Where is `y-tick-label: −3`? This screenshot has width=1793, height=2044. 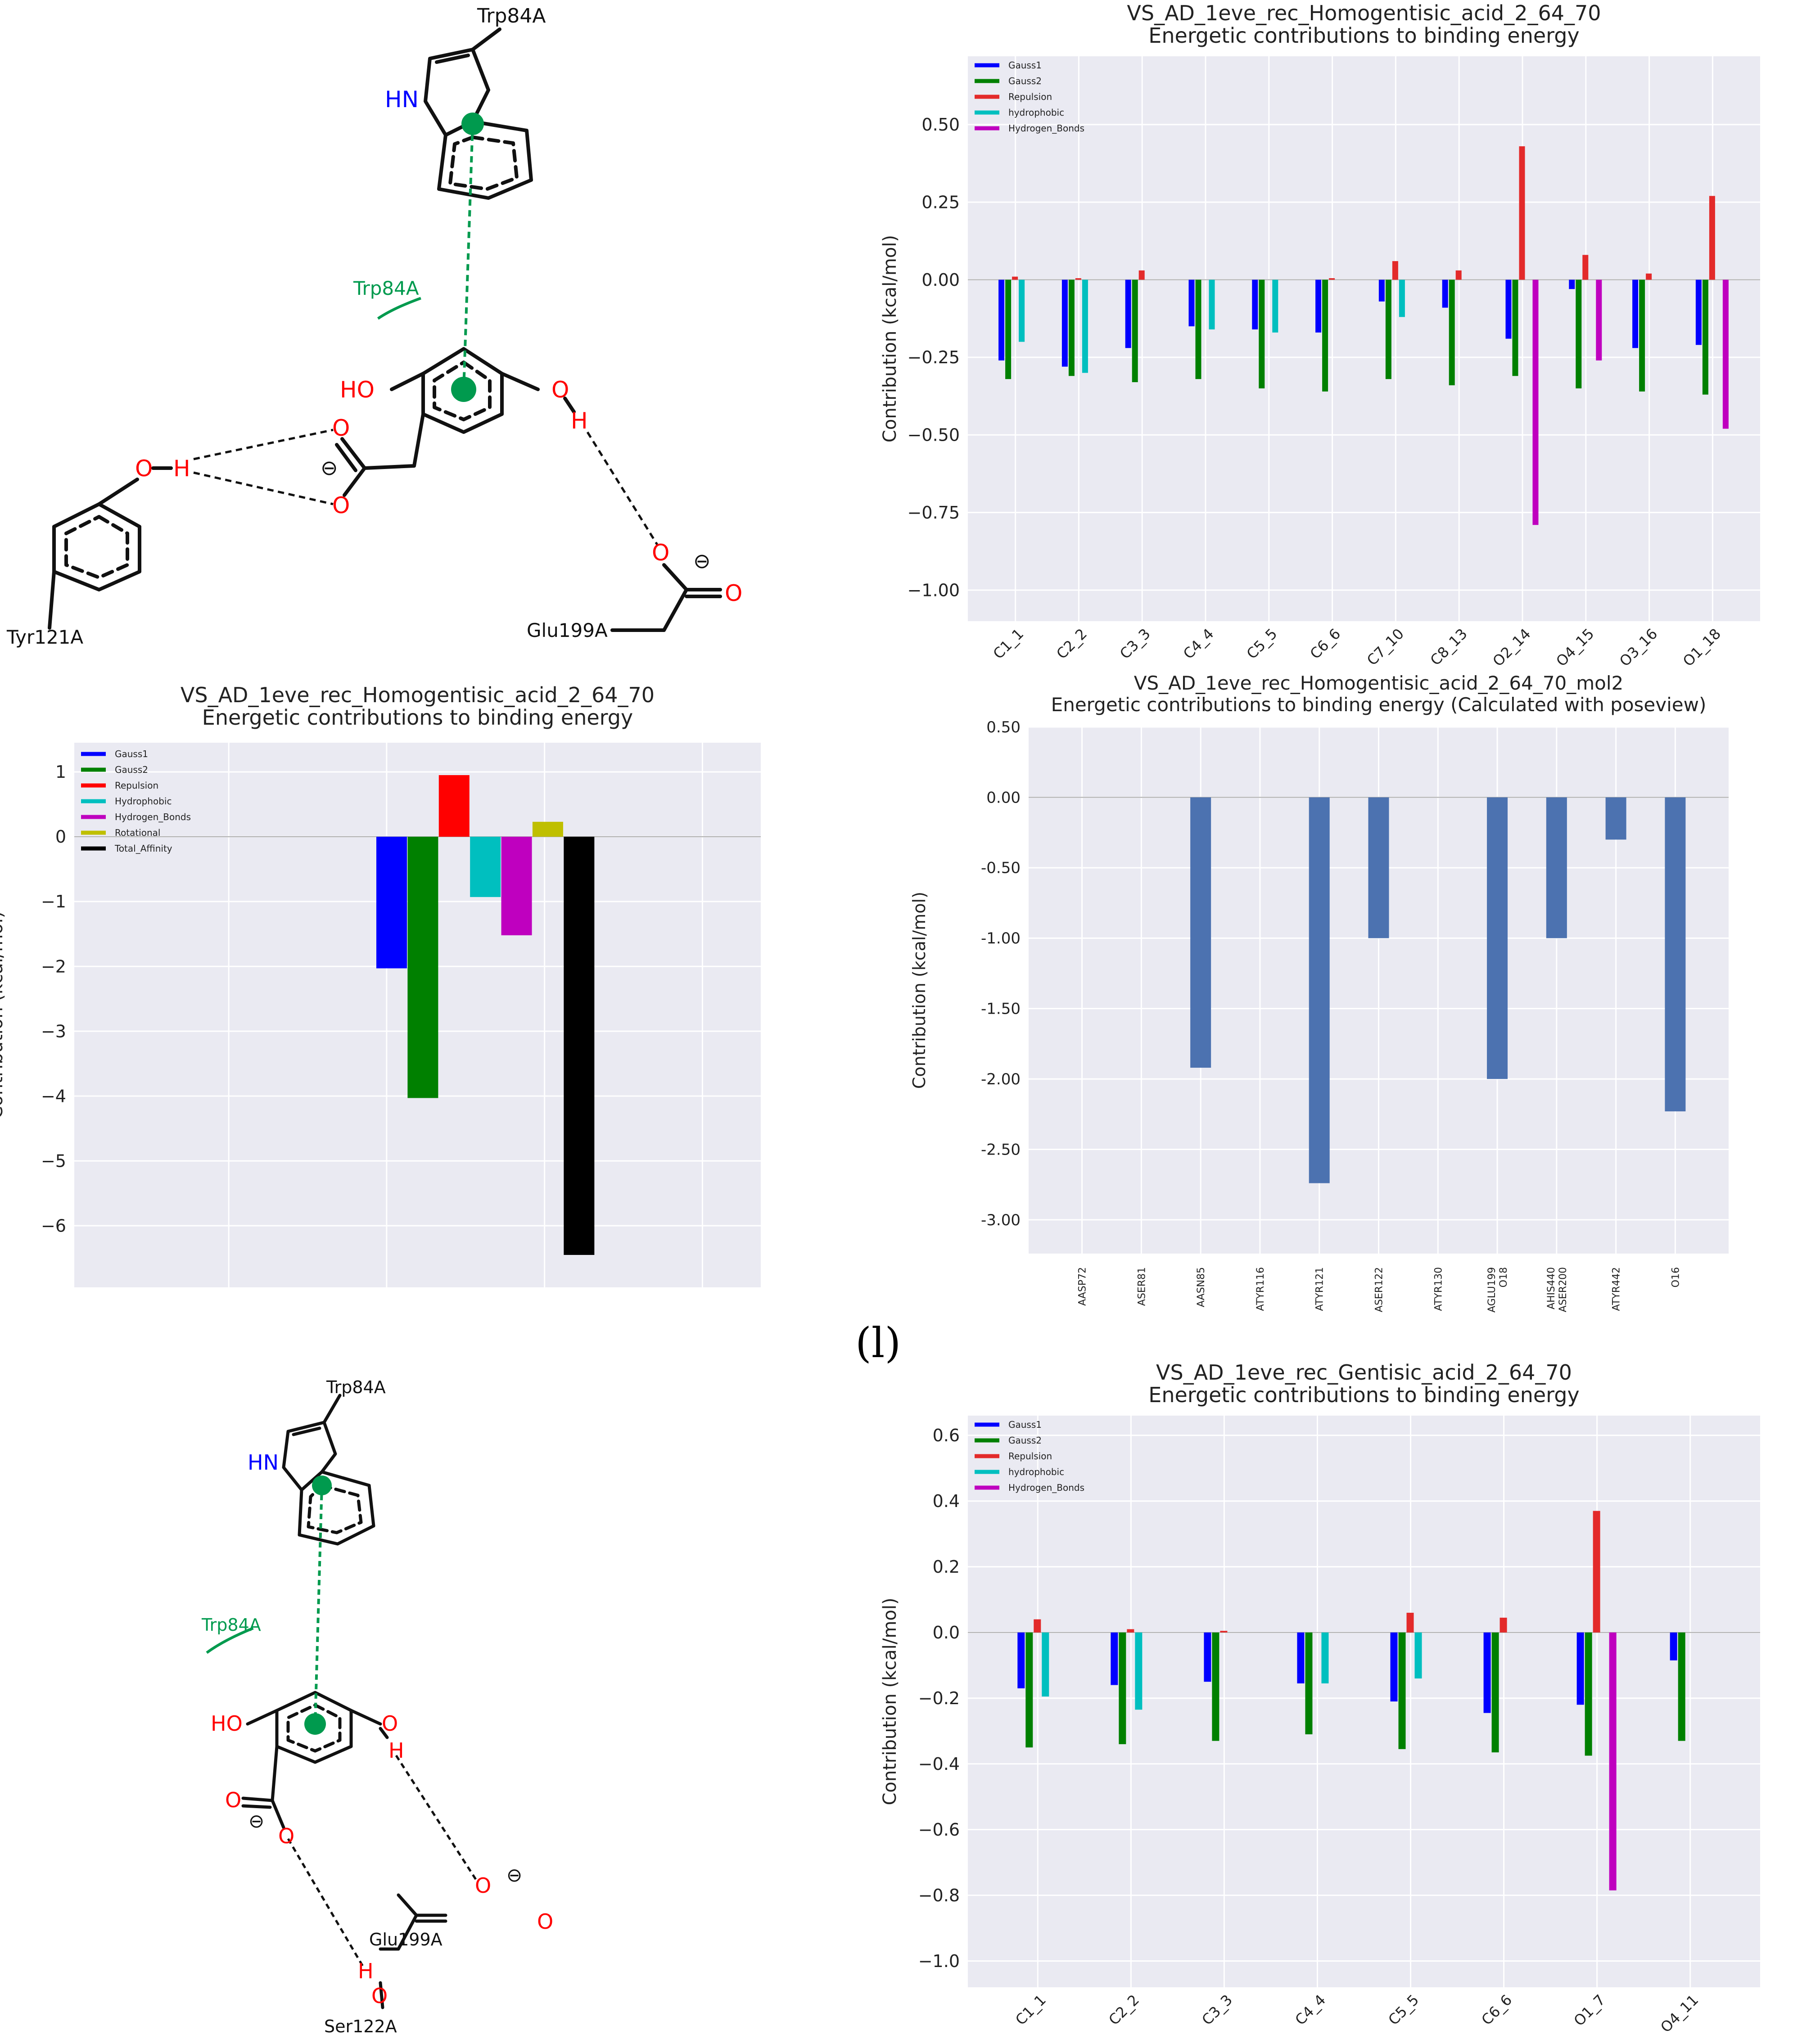 y-tick-label: −3 is located at coordinates (53, 1031).